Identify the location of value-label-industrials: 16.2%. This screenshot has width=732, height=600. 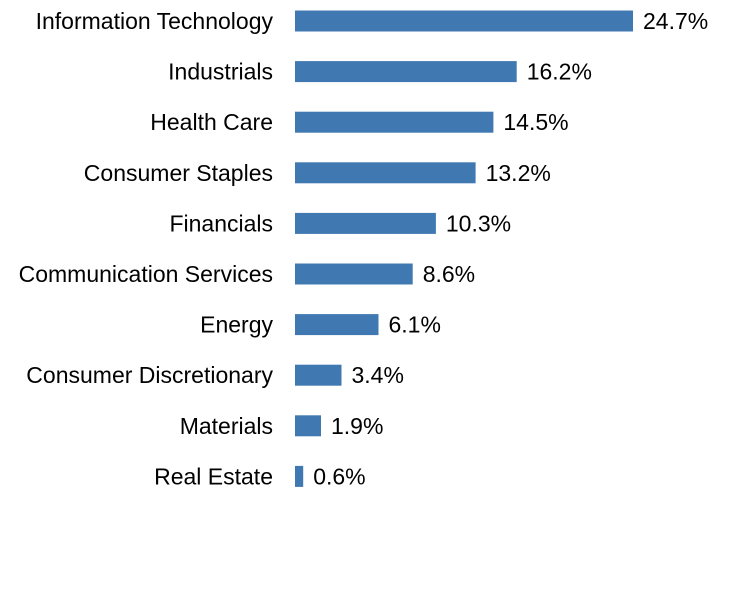
(559, 72).